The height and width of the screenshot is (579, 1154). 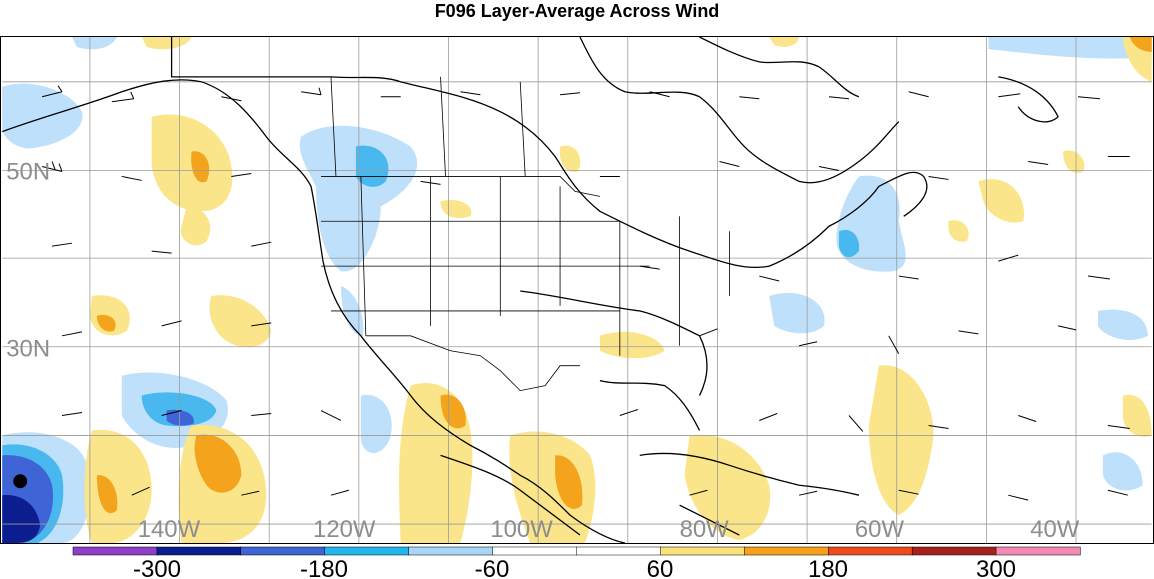 I want to click on dark-blue-regions, so click(x=21, y=518).